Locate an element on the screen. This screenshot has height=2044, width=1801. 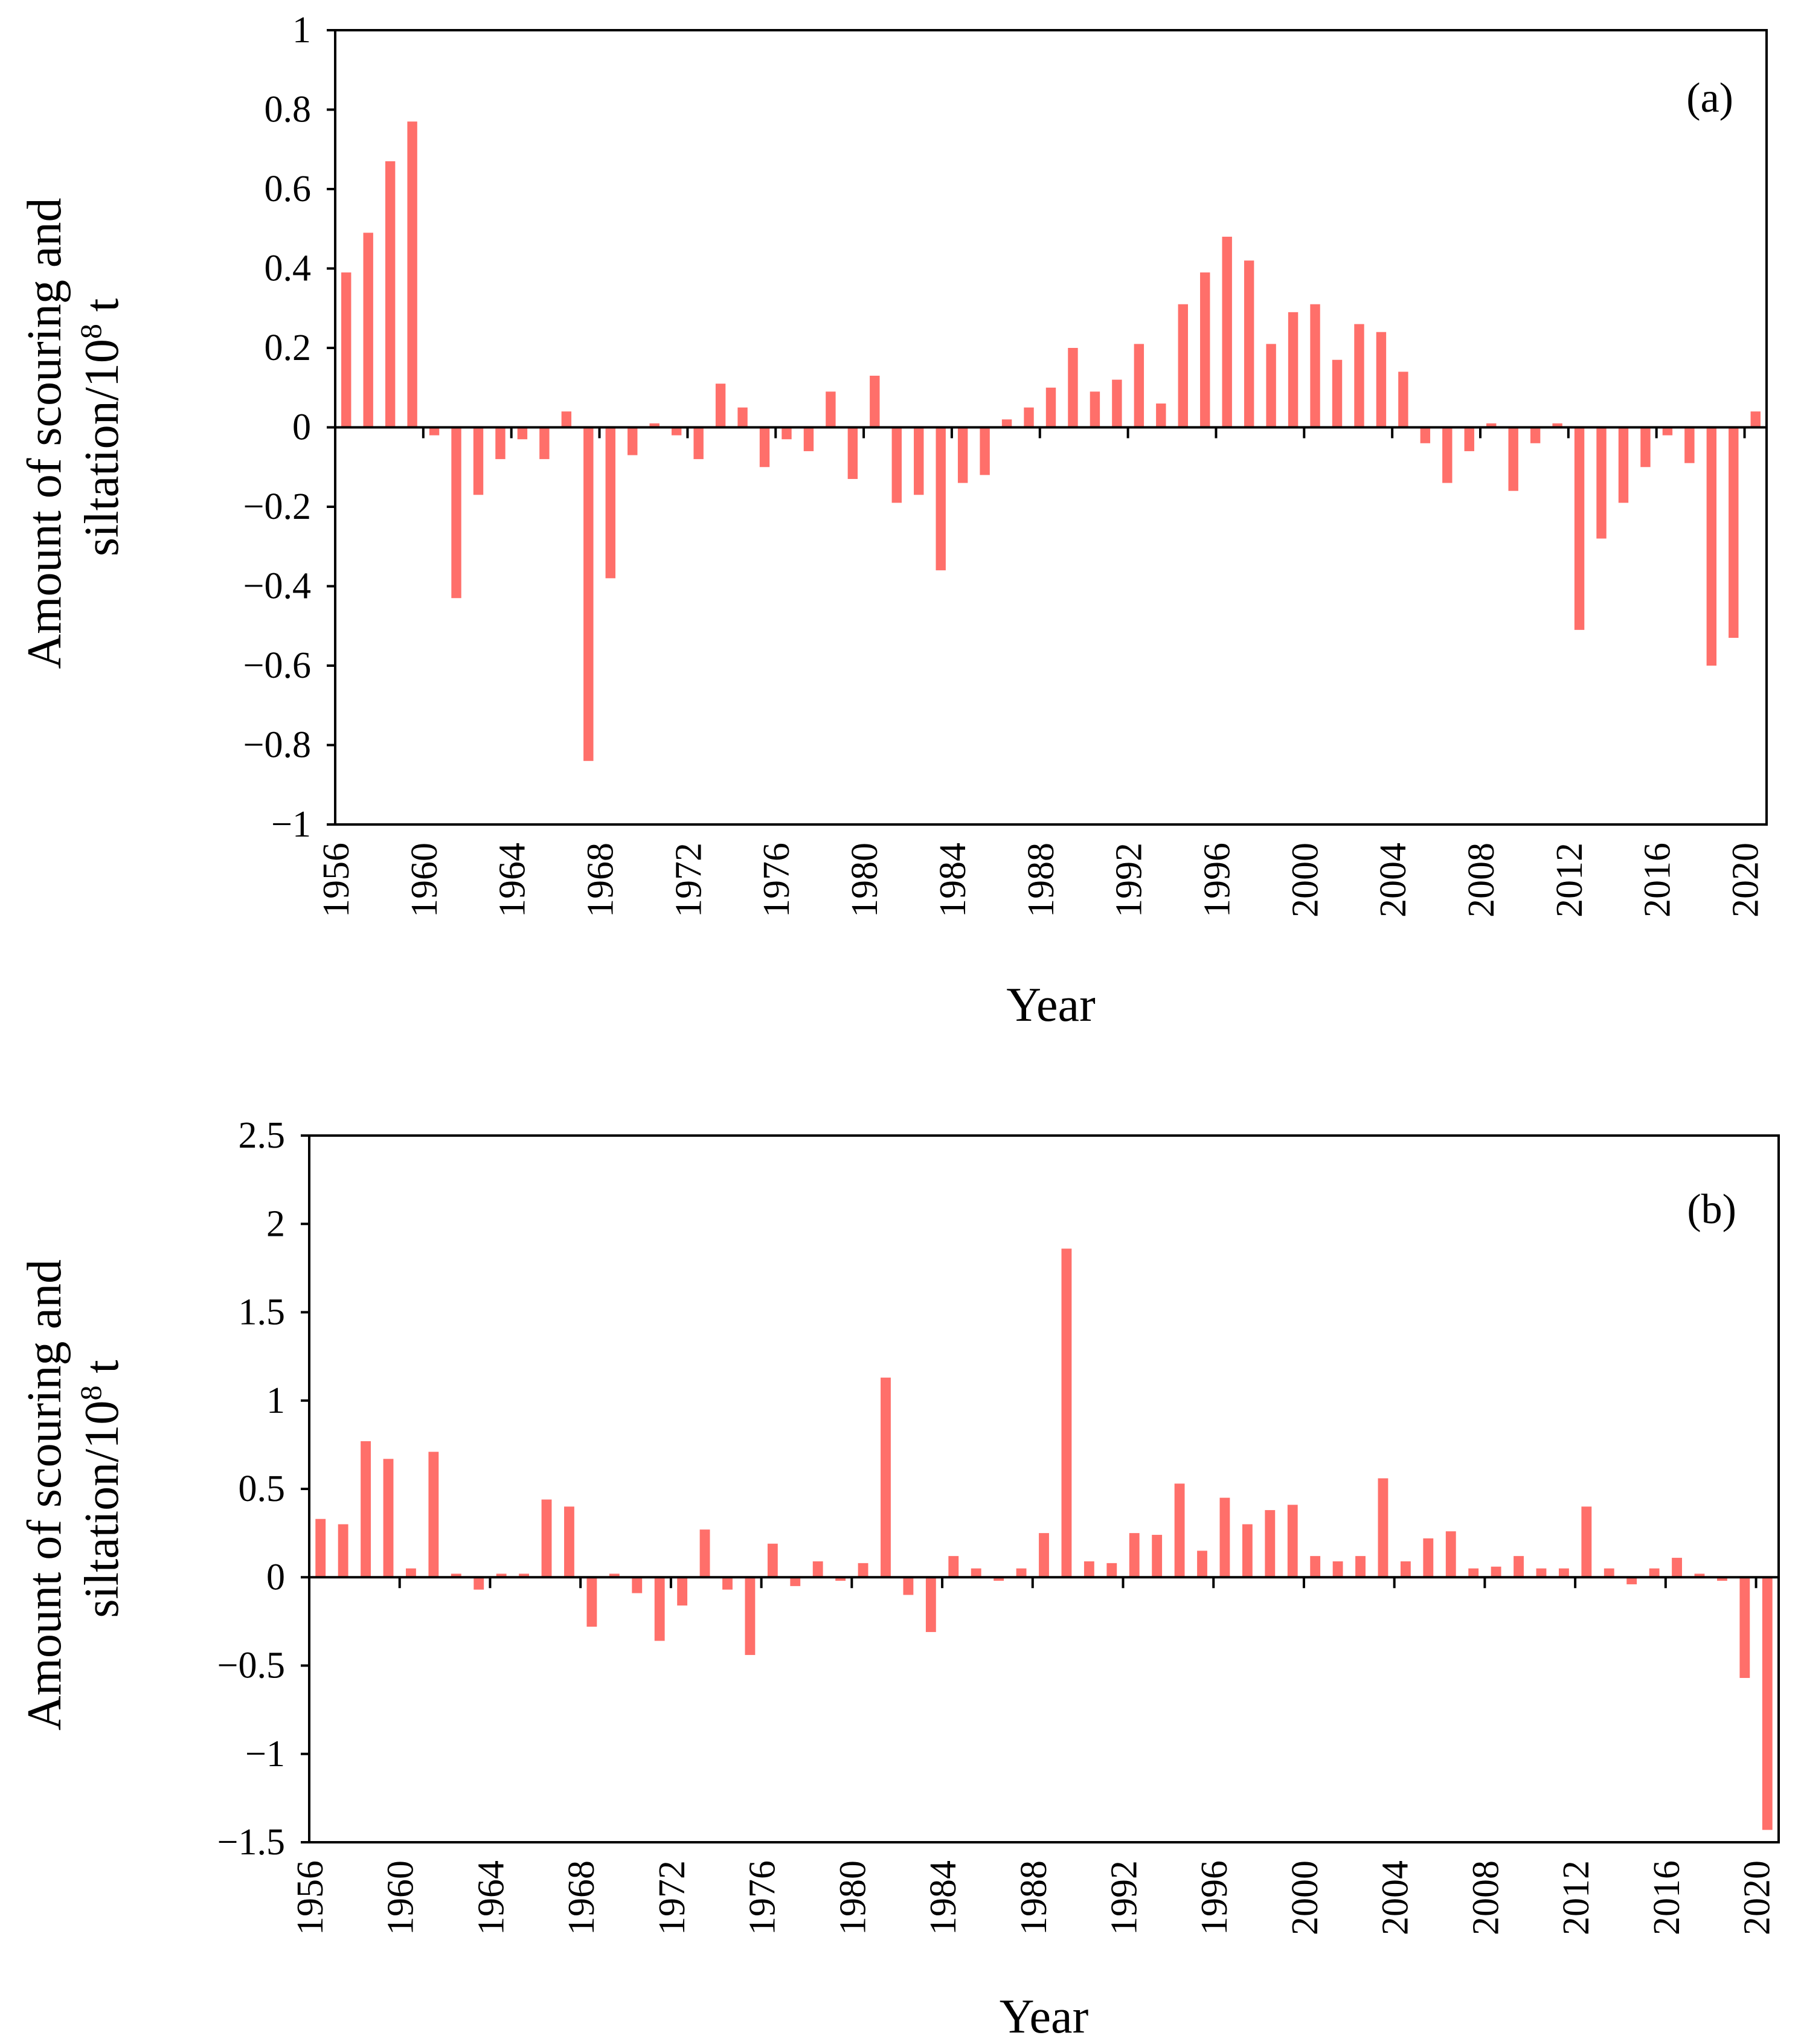
x-tick-label-b-2016: 2016 is located at coordinates (1666, 1898).